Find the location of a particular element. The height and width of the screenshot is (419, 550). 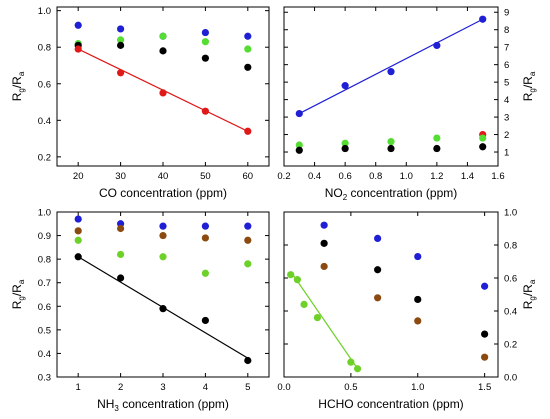

x-tick-label: 0.0 is located at coordinates (283, 387).